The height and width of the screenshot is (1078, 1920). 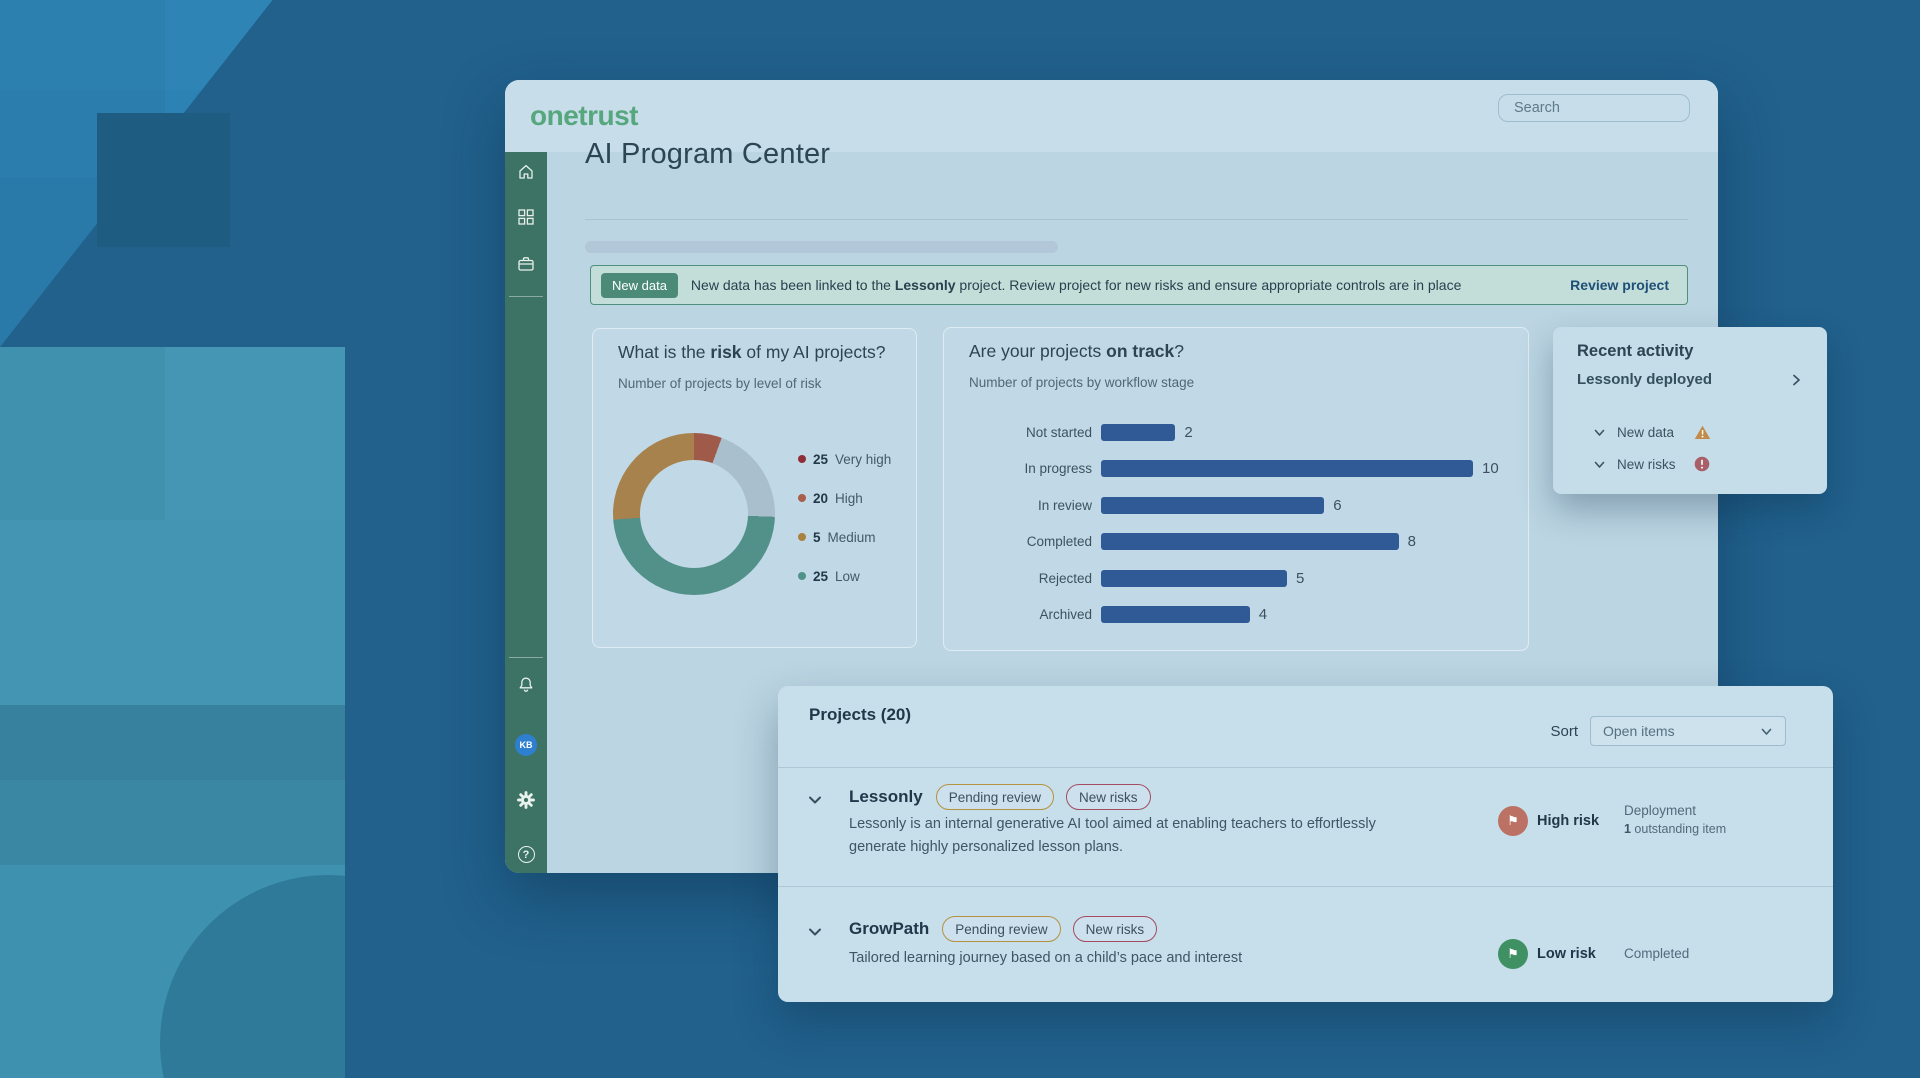 What do you see at coordinates (752, 352) in the screenshot?
I see `risk-card-title: What is the risk of my AI projects?` at bounding box center [752, 352].